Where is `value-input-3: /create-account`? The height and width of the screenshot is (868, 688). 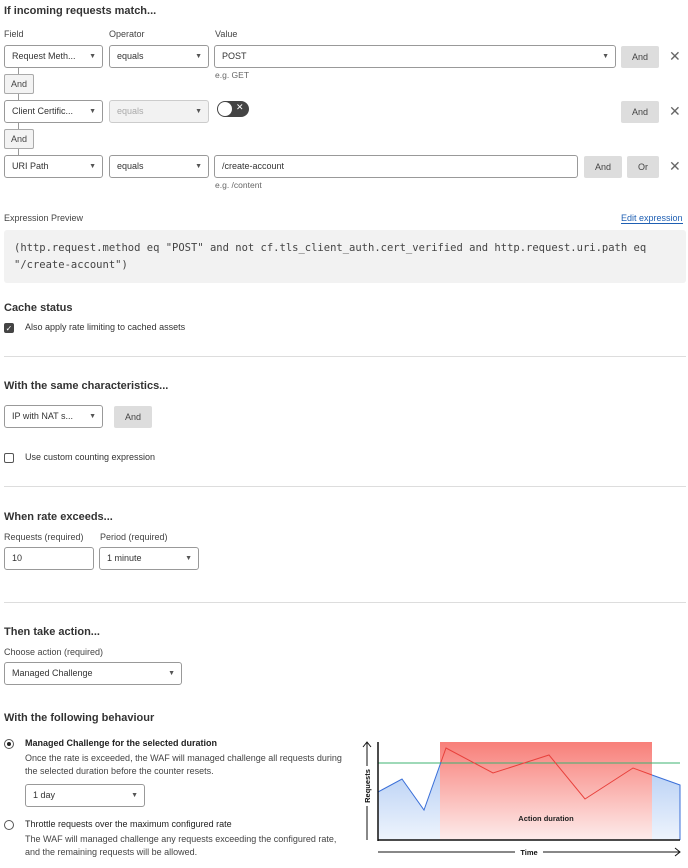 value-input-3: /create-account is located at coordinates (396, 166).